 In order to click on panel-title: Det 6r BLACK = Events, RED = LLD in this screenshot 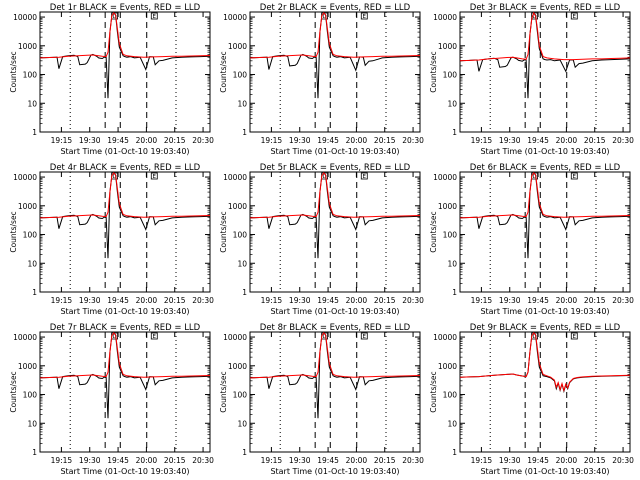, I will do `click(545, 168)`.